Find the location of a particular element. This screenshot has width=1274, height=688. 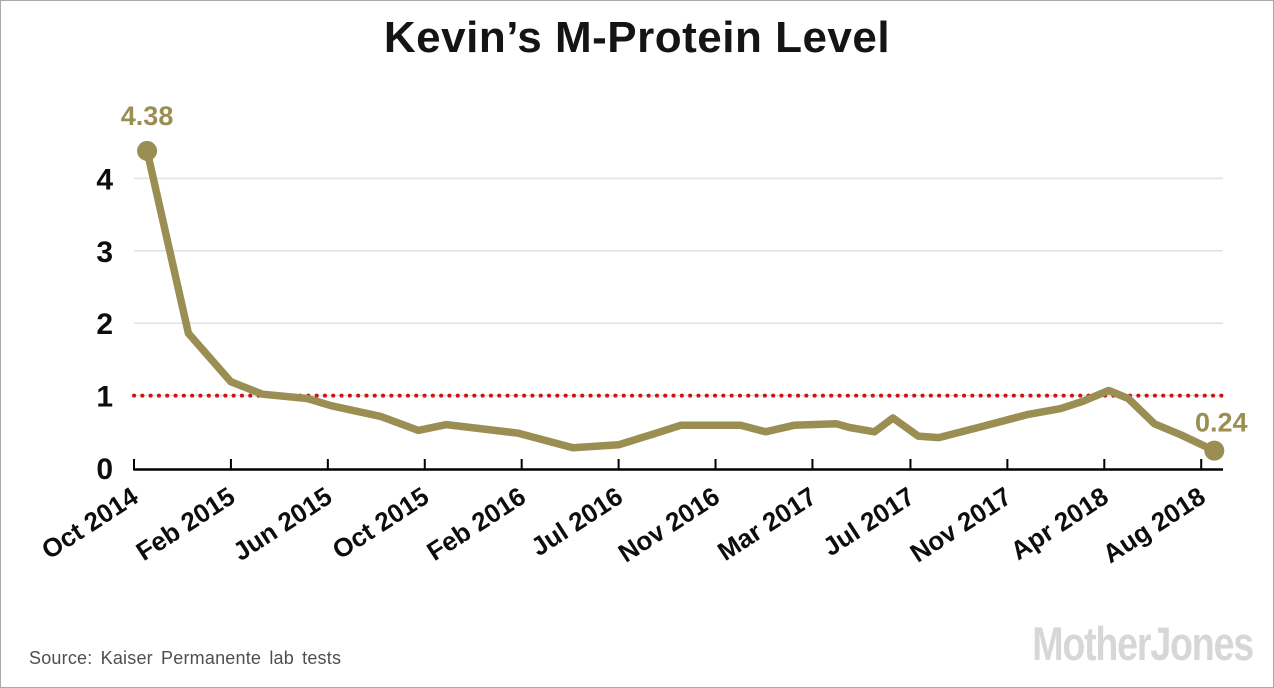

y-tick-label-1: 1 is located at coordinates (104, 397).